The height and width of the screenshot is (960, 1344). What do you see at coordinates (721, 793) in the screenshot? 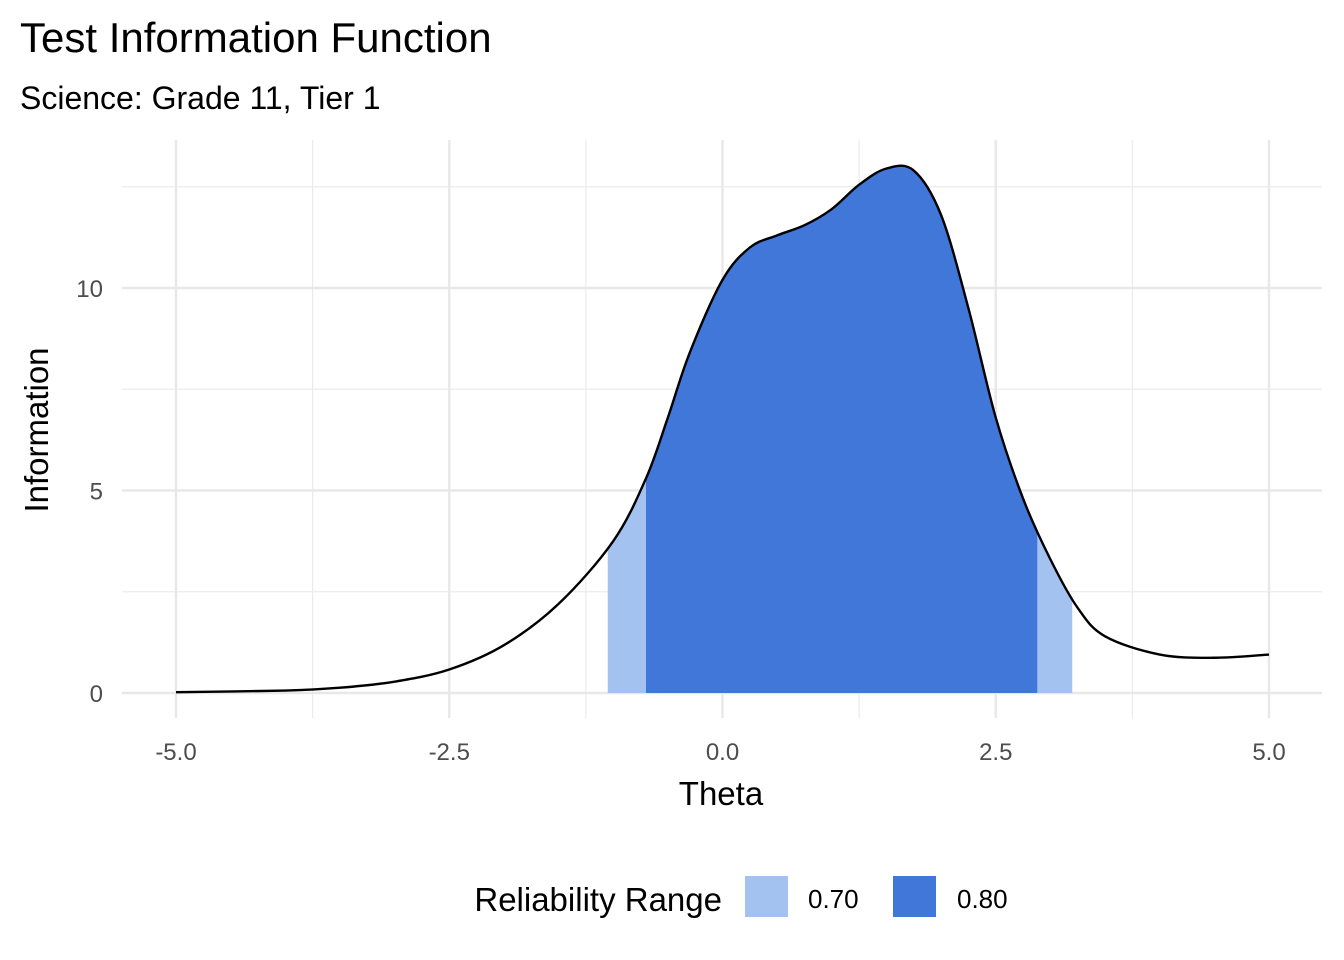
I see `x-axis-title: Theta` at bounding box center [721, 793].